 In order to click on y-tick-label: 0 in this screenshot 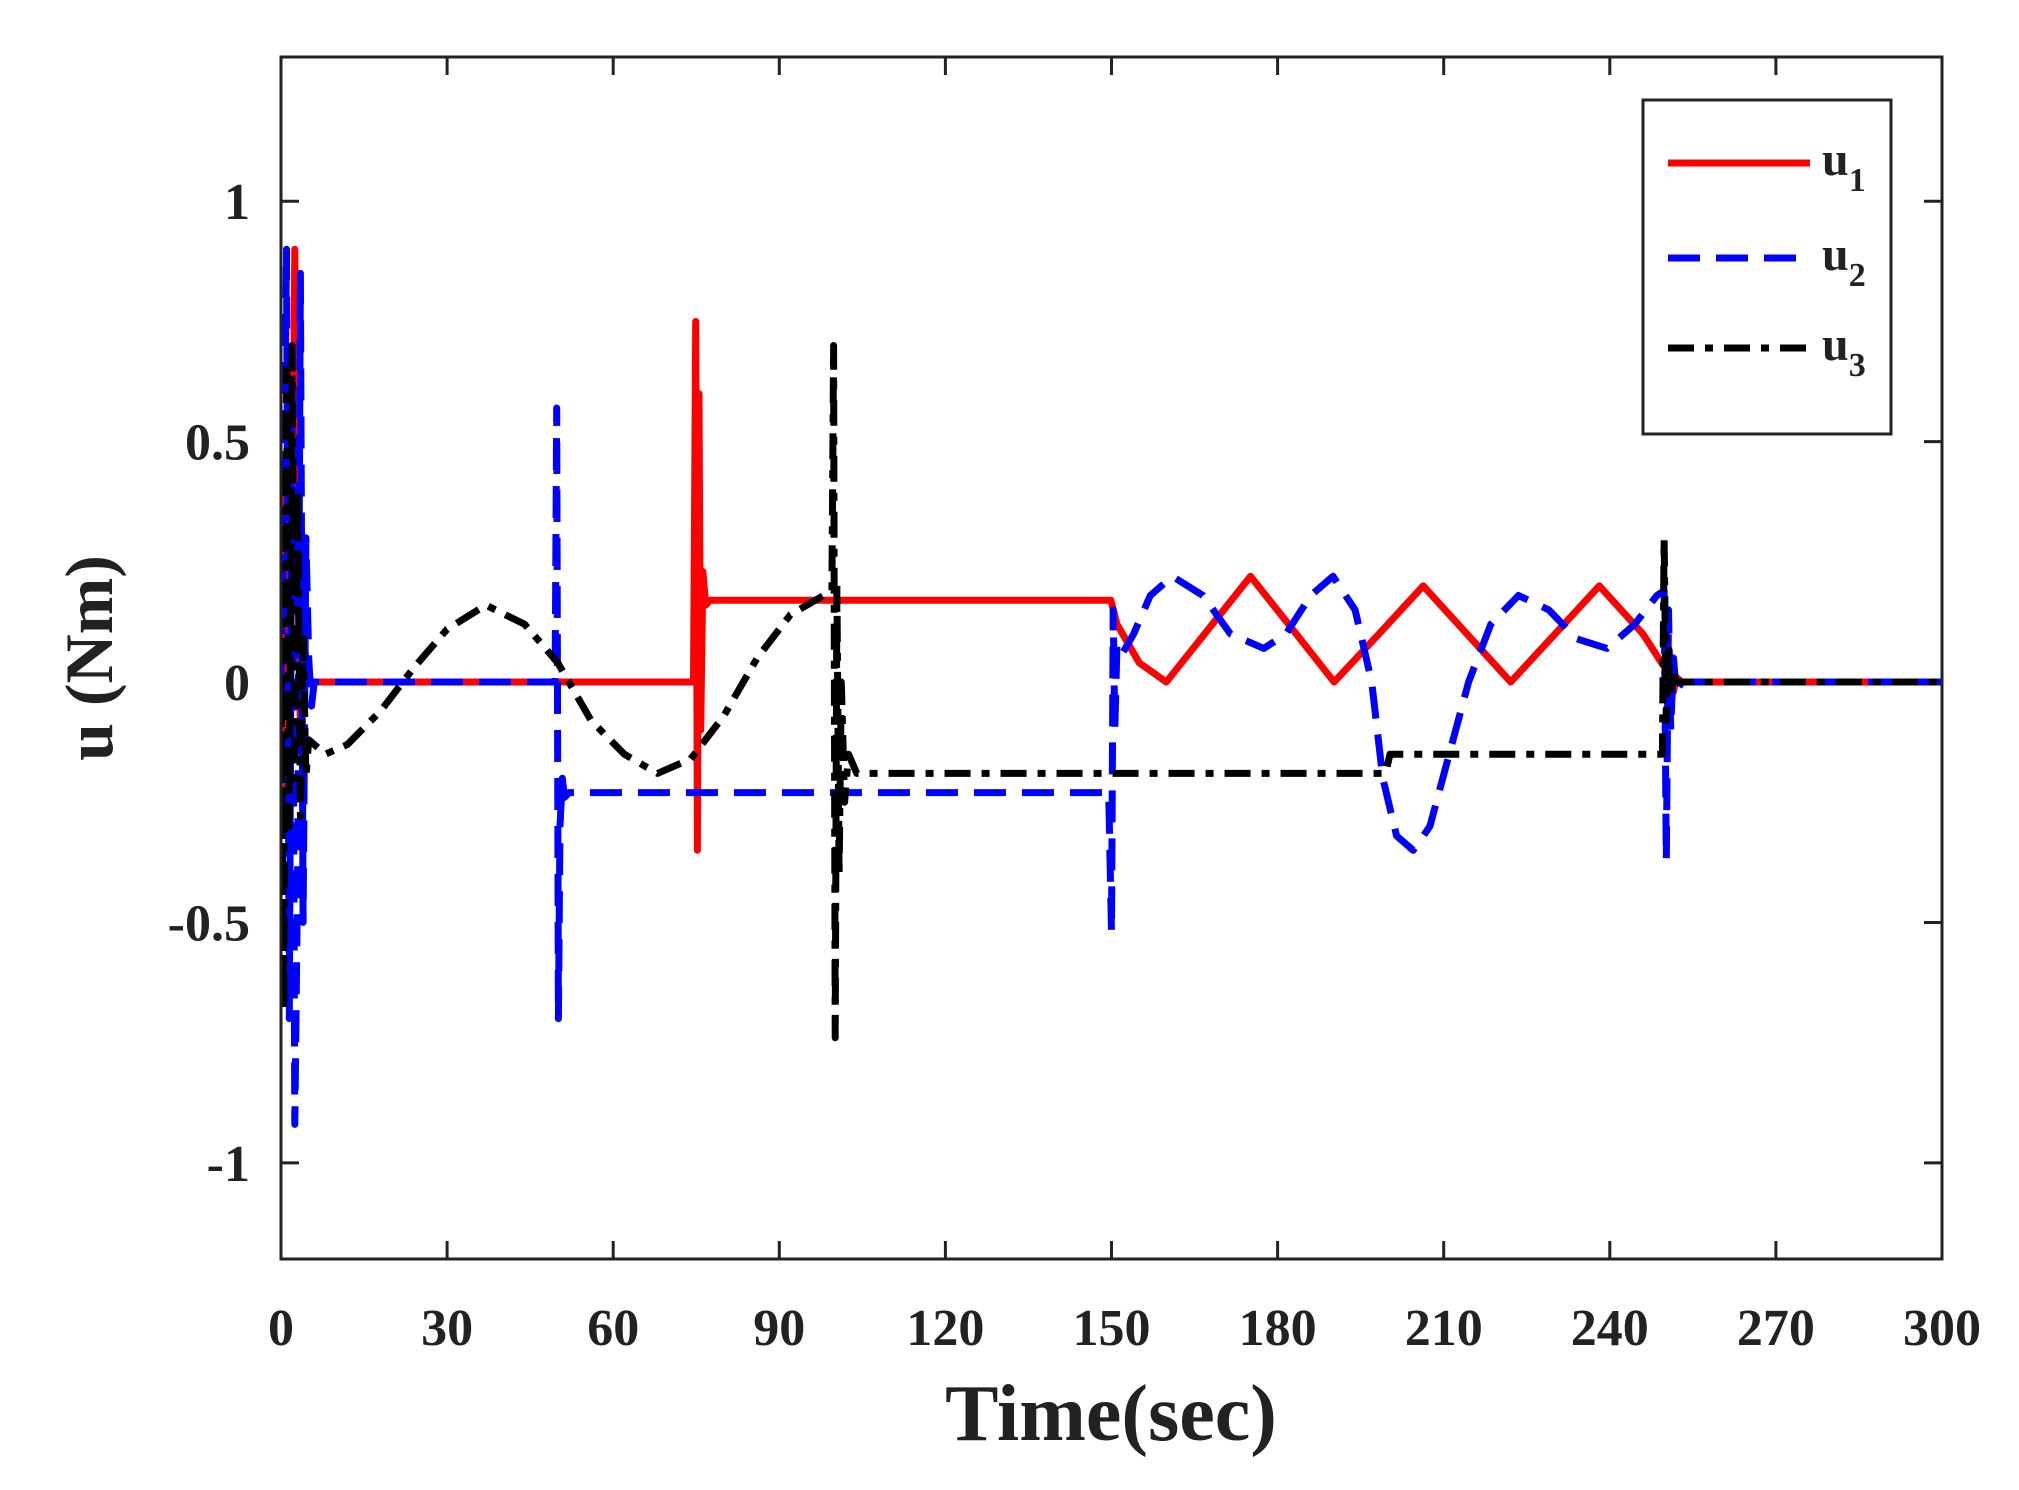, I will do `click(237, 683)`.